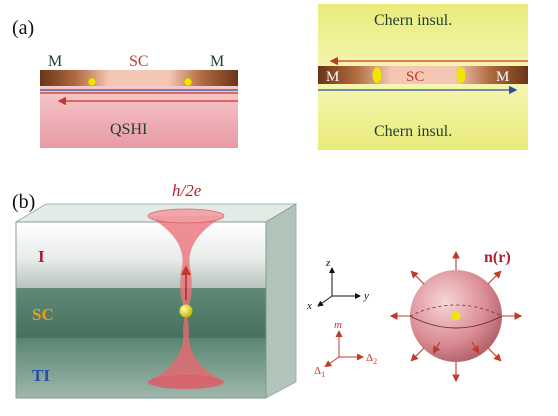 The width and height of the screenshot is (558, 416). I want to click on axis-z-label: z, so click(328, 263).